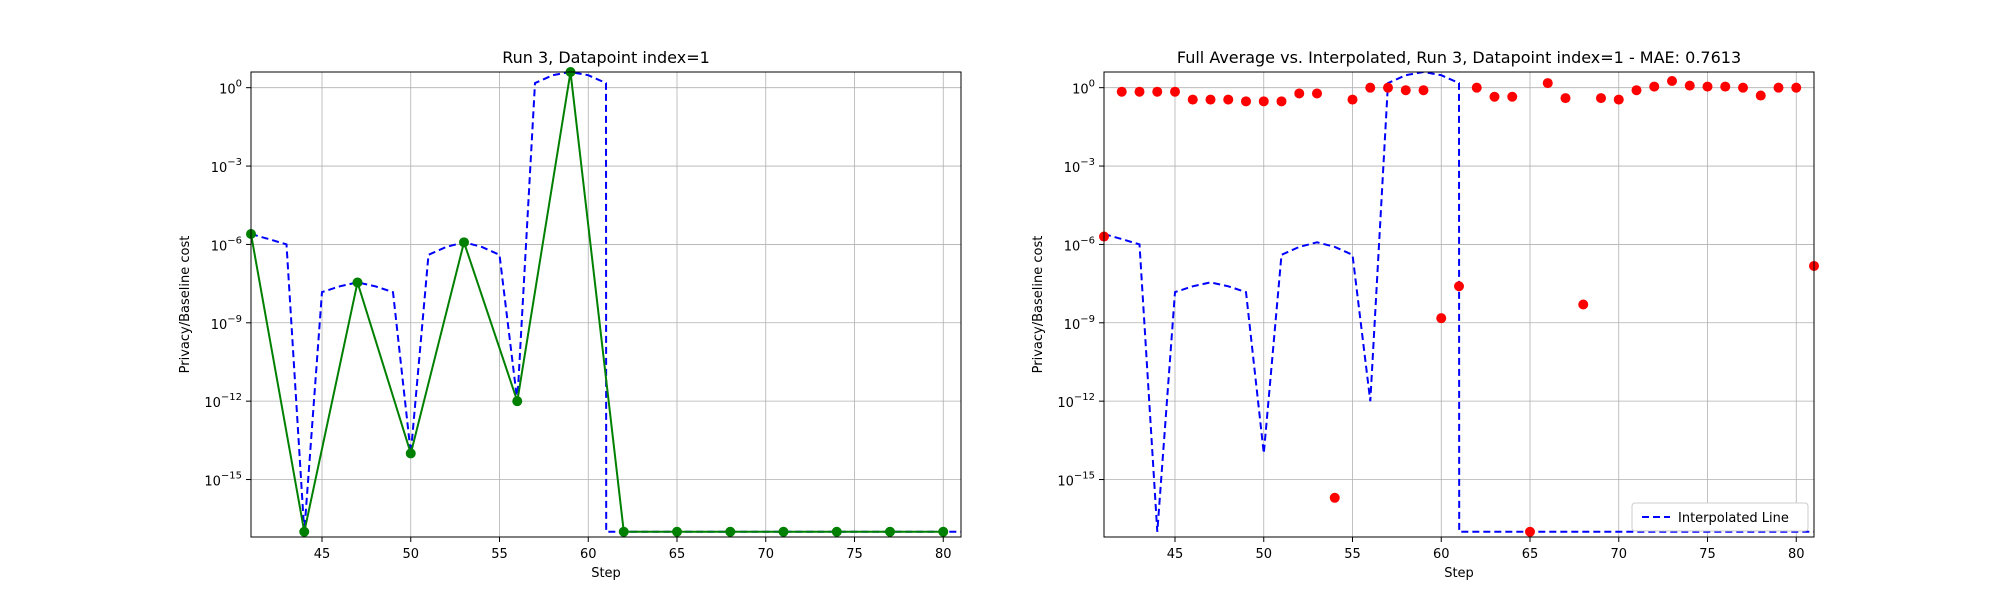 The image size is (2000, 600). What do you see at coordinates (606, 57) in the screenshot?
I see `chart-title: Run 3, Datapoint index=1` at bounding box center [606, 57].